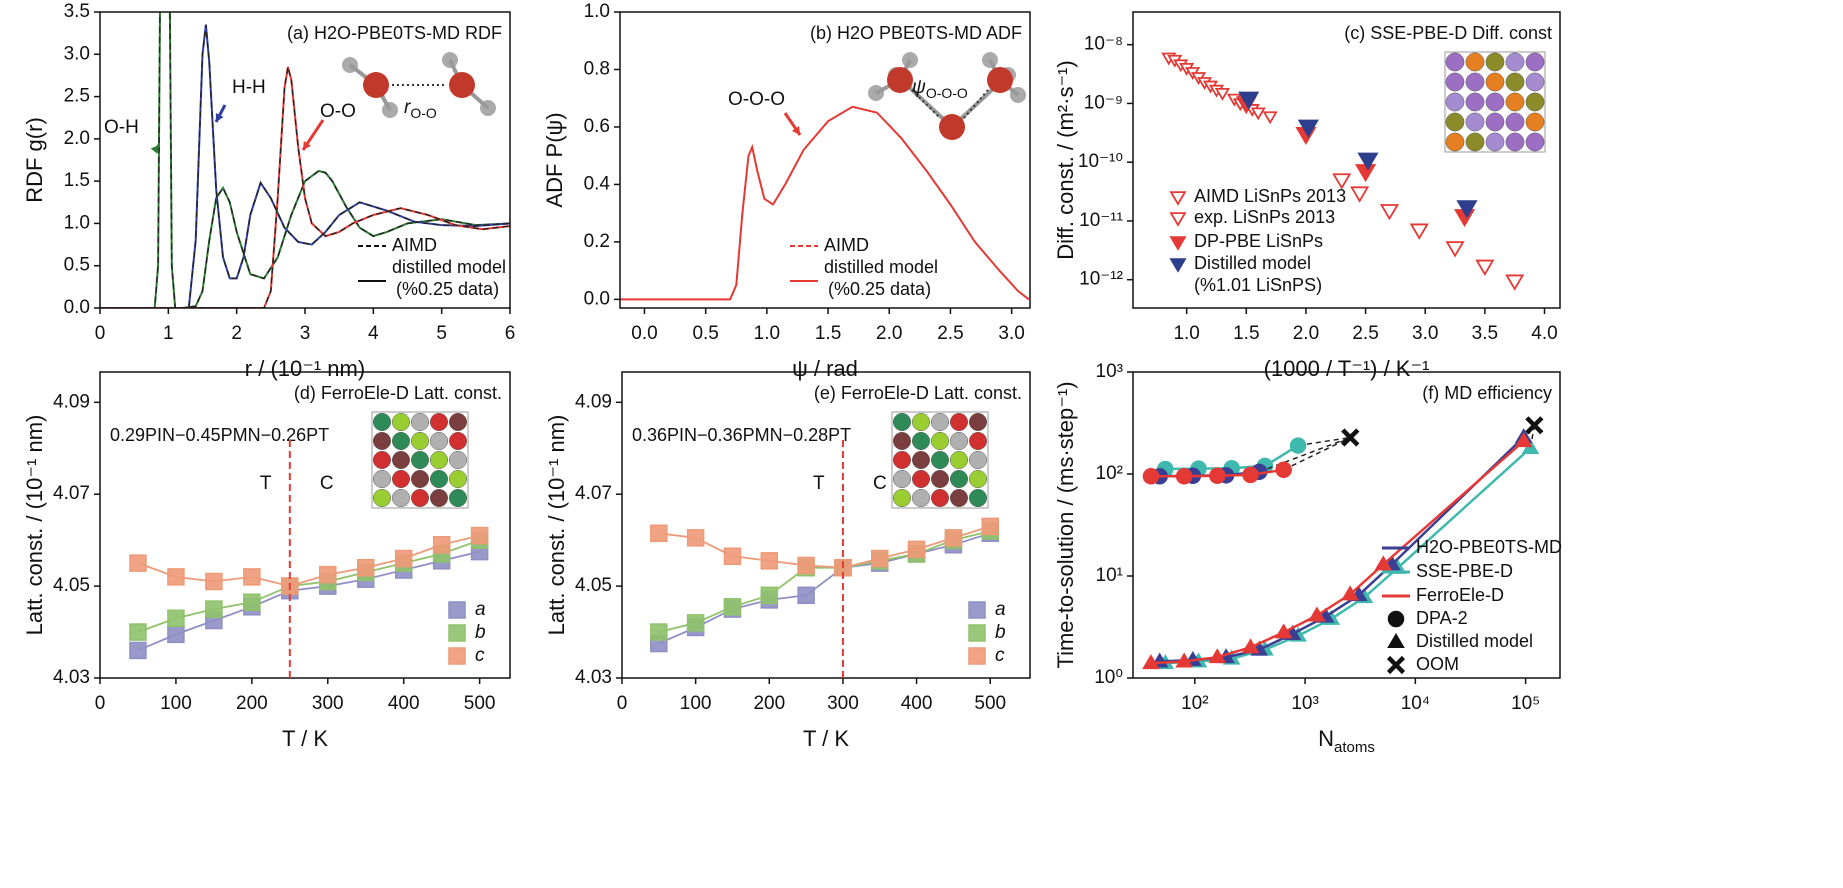 This screenshot has width=1843, height=888. I want to click on x-axis-label: (1000 / T⁻¹) / K⁻¹, so click(1347, 368).